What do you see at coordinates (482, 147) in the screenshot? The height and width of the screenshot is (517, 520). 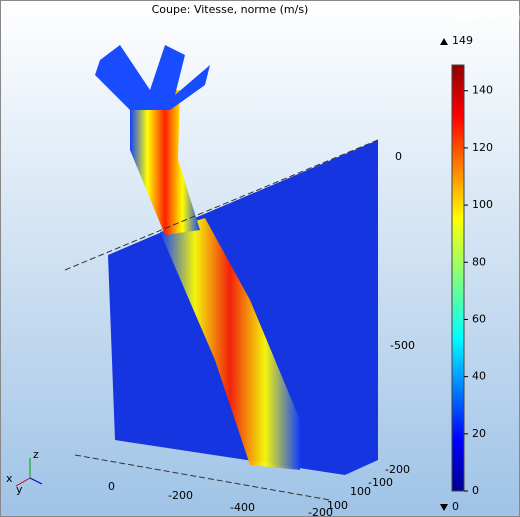 I see `tick-label: 120` at bounding box center [482, 147].